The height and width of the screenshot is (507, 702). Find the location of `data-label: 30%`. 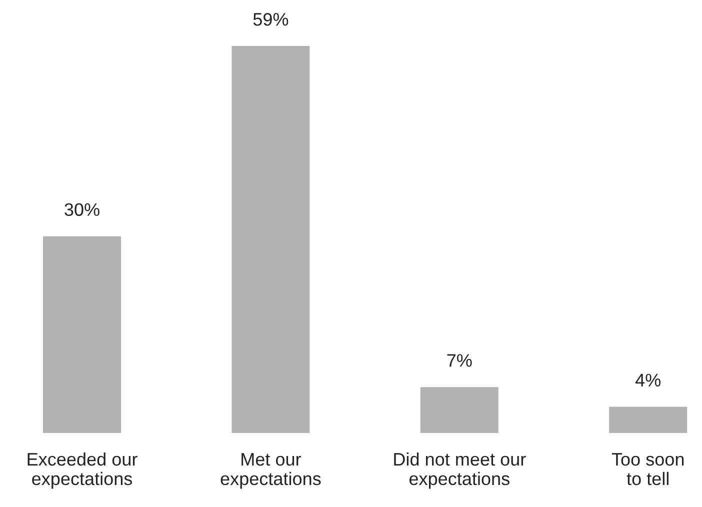

data-label: 30% is located at coordinates (82, 209).